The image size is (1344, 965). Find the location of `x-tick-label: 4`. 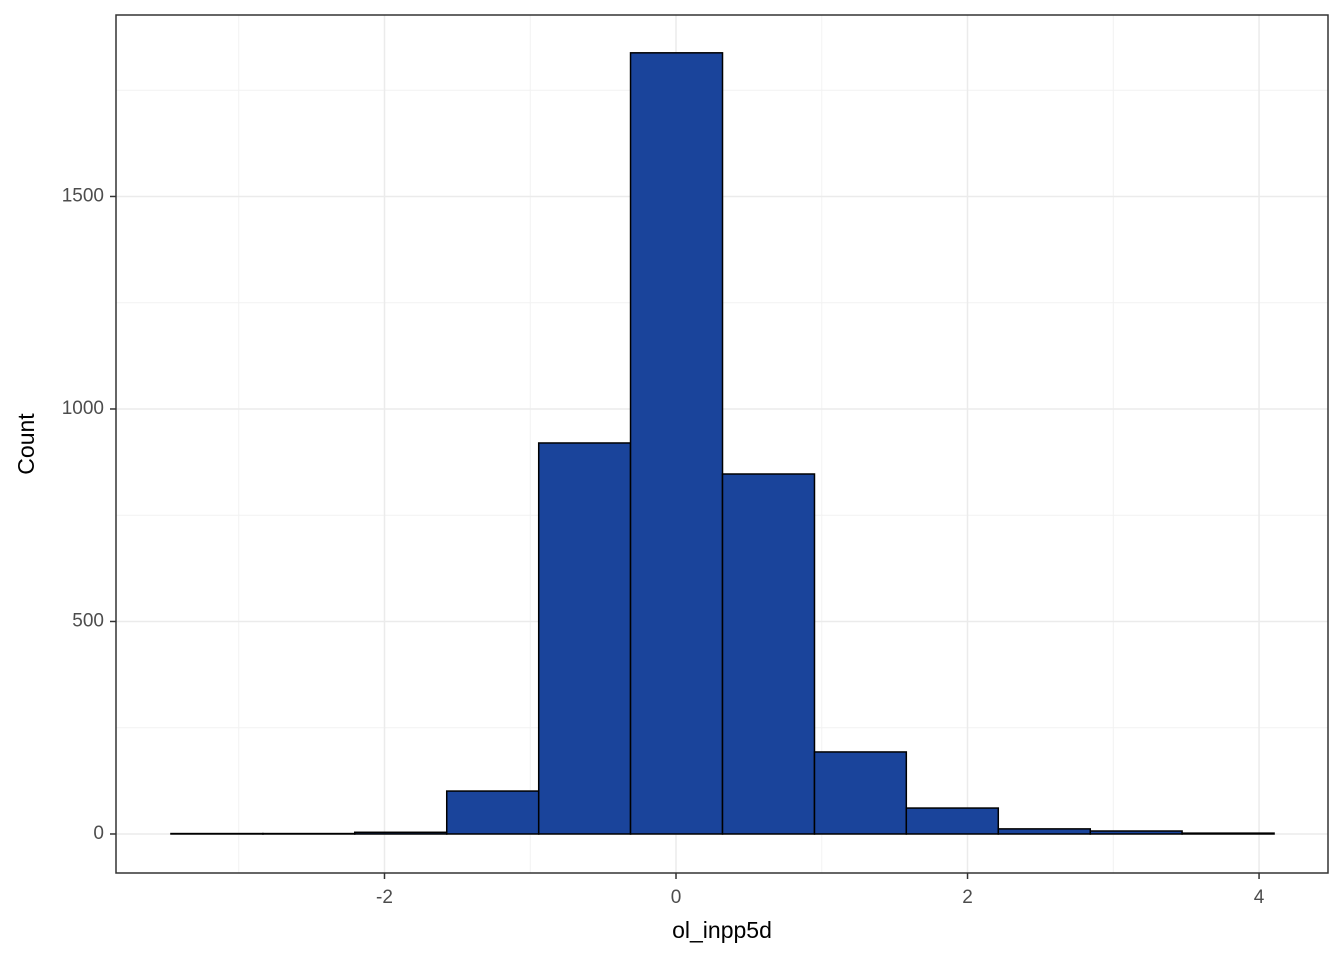

x-tick-label: 4 is located at coordinates (1259, 897).